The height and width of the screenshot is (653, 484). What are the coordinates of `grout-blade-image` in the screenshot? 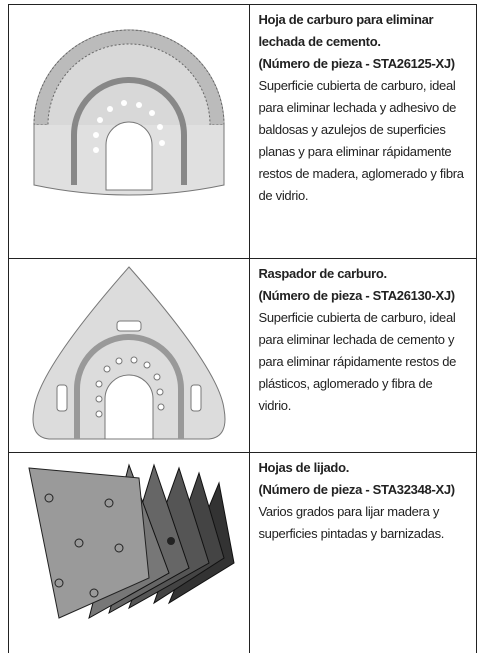 It's located at (129, 112).